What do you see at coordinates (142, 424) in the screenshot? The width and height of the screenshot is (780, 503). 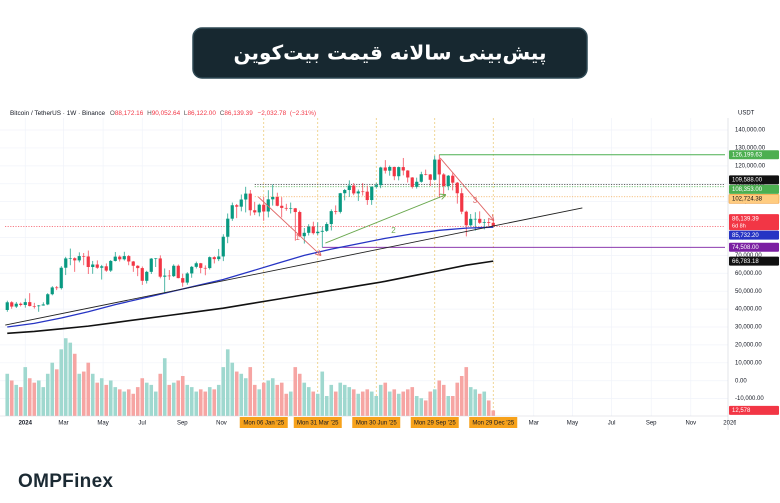 I see `x-tick-label: Jul` at bounding box center [142, 424].